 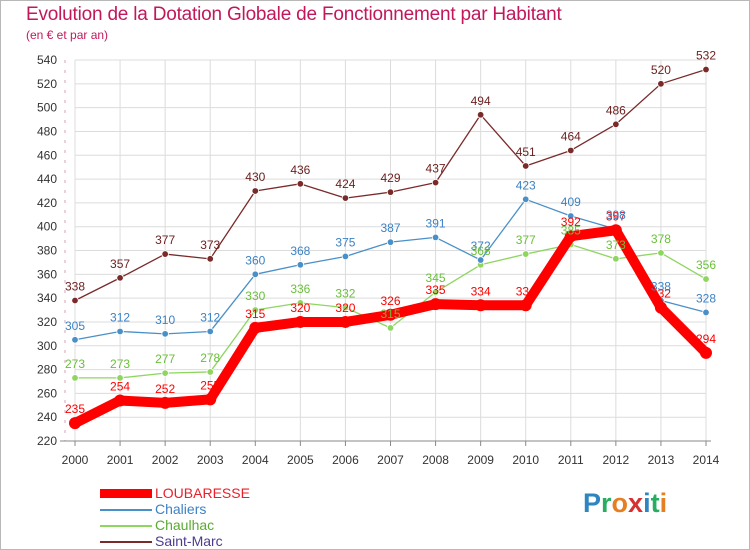 What do you see at coordinates (47, 227) in the screenshot?
I see `y-tick-label: 400` at bounding box center [47, 227].